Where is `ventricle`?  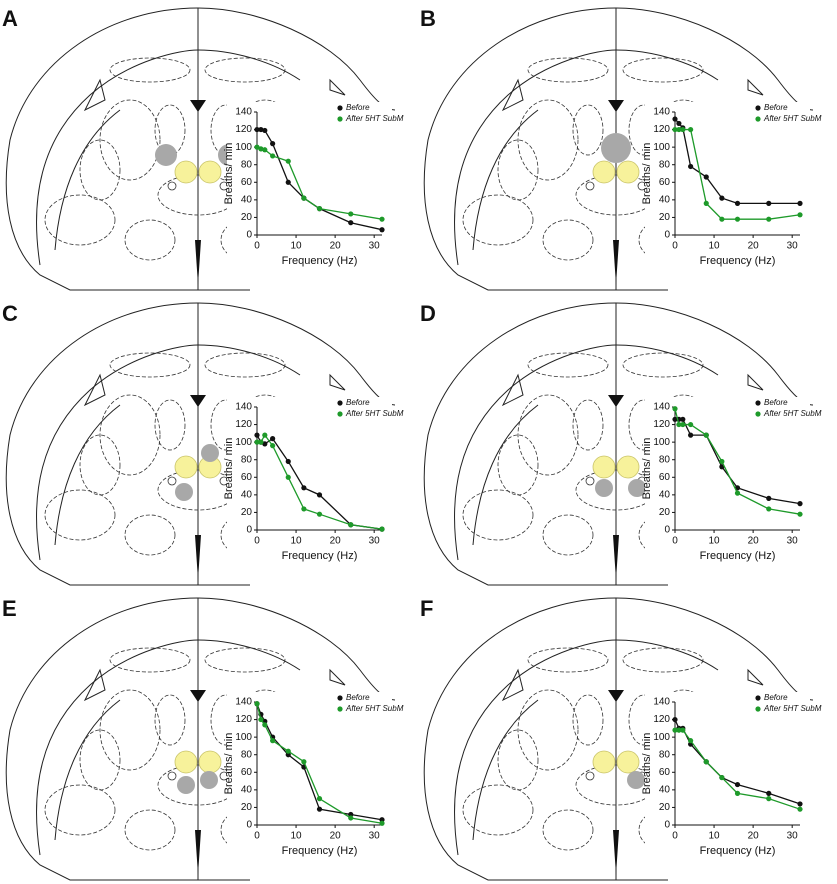 ventricle is located at coordinates (198, 487).